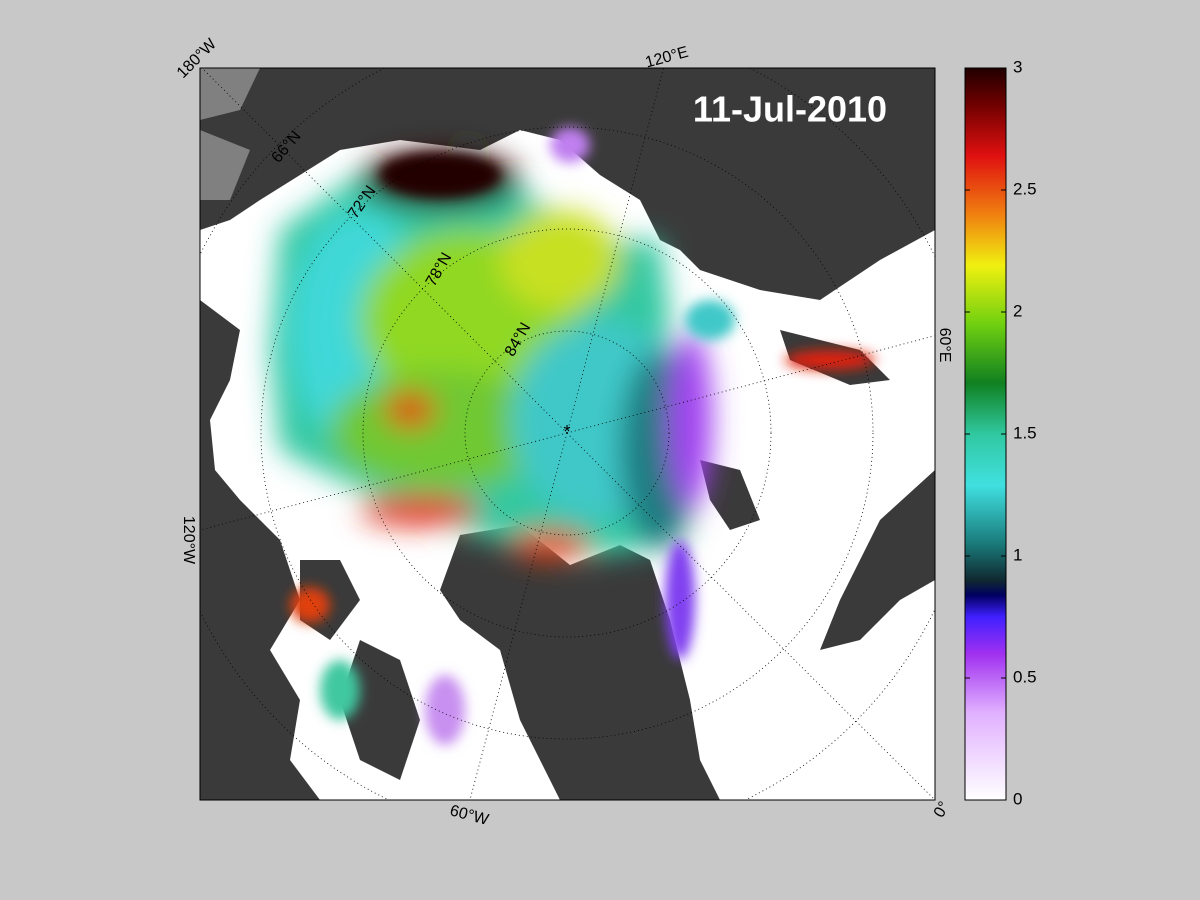 This screenshot has width=1200, height=900. Describe the element at coordinates (944, 345) in the screenshot. I see `meridian-label: 60°E` at that location.